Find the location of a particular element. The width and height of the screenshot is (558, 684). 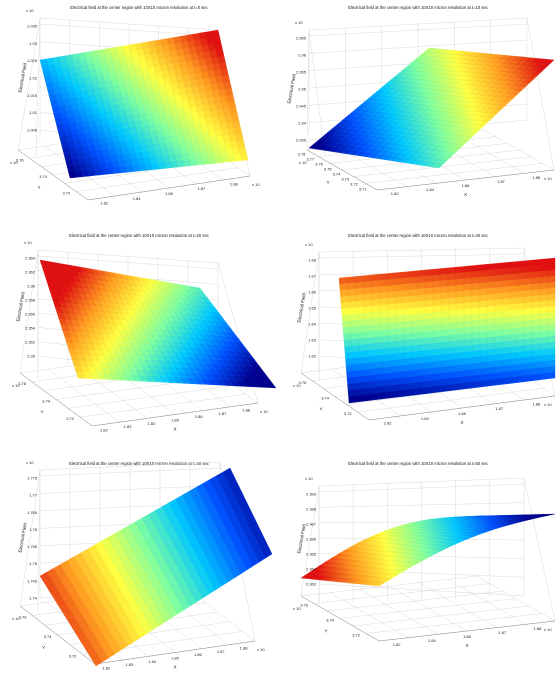

y-tick-label: 3.78 is located at coordinates (302, 154).